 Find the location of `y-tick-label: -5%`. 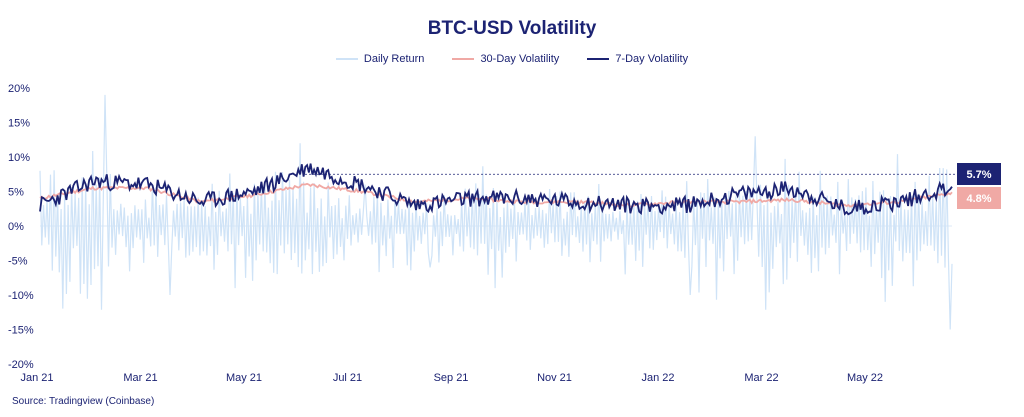

y-tick-label: -5% is located at coordinates (18, 262).